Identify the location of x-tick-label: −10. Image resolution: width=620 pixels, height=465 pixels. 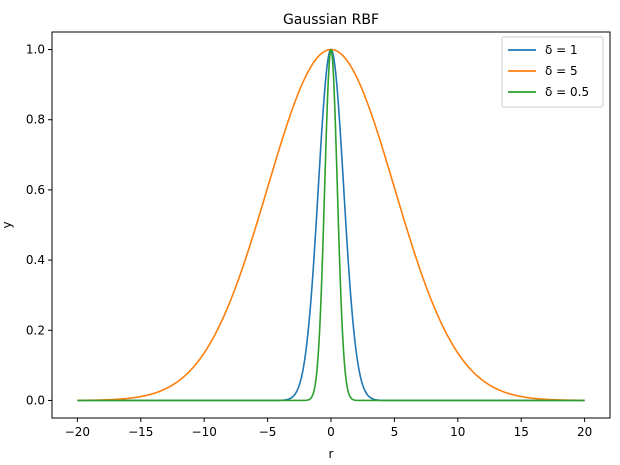
(204, 432).